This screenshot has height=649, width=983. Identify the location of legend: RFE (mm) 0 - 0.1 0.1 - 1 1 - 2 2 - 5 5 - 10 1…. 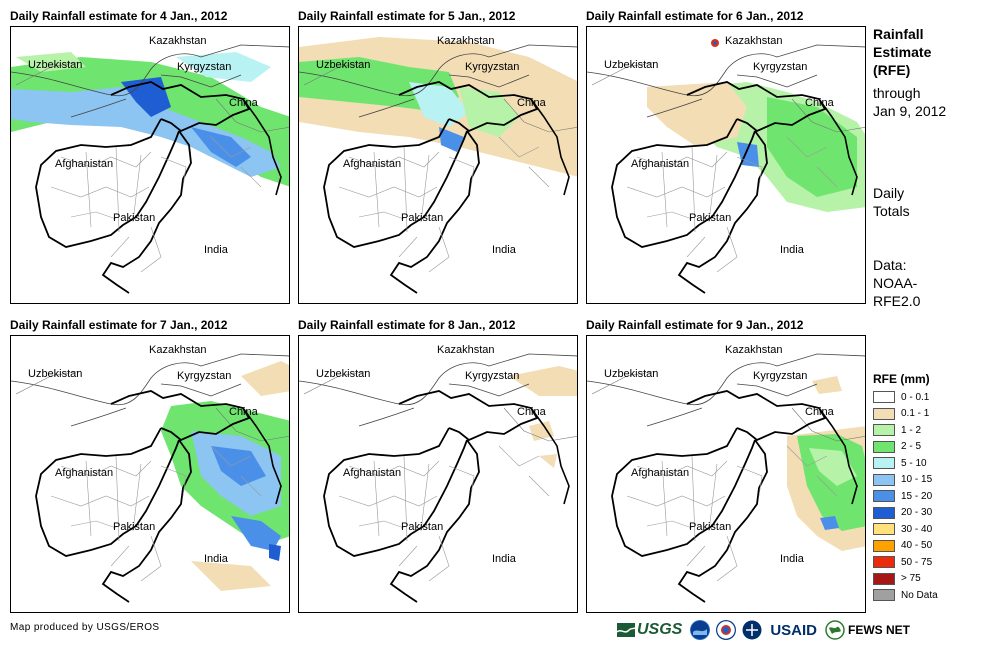
(923, 487).